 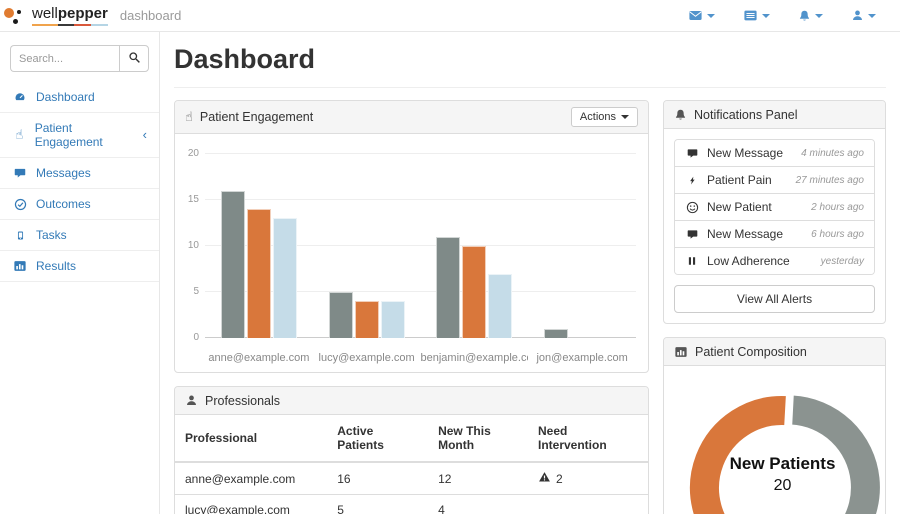 I want to click on panel-title: Patient Composition, so click(x=751, y=351).